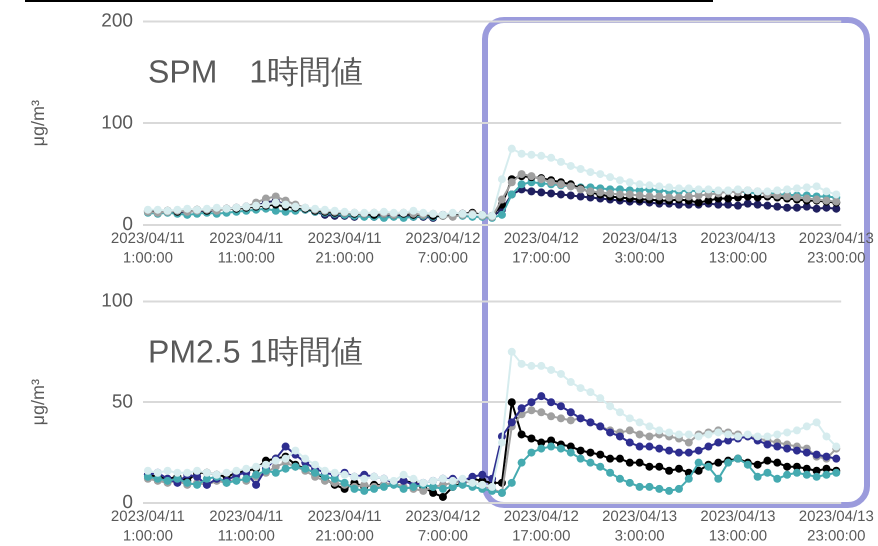 This screenshot has height=546, width=878. I want to click on y-tick-label: 200, so click(117, 21).